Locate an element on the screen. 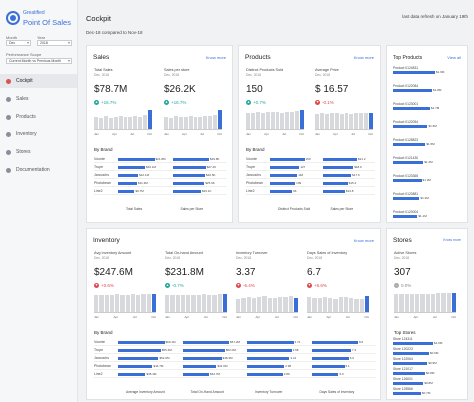 The height and width of the screenshot is (402, 474). by-brand-label: By Brand is located at coordinates (103, 149).